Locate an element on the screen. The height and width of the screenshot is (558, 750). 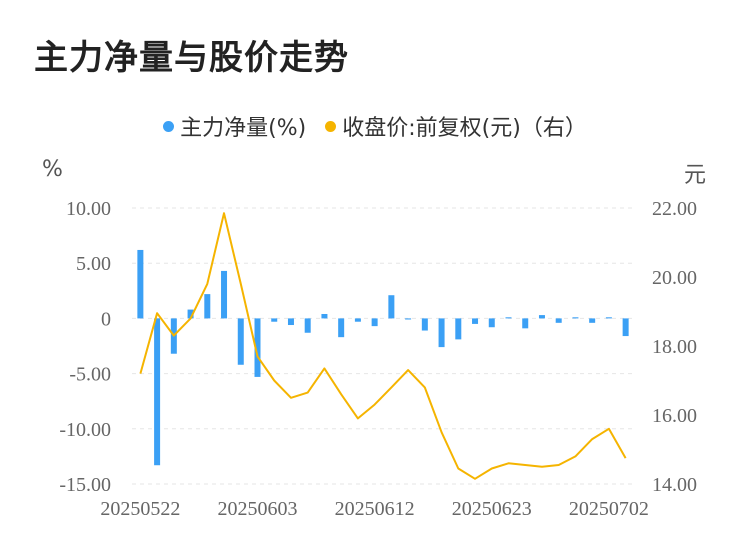
legend-label-net-volume: 主力净量(%) is located at coordinates (243, 128).